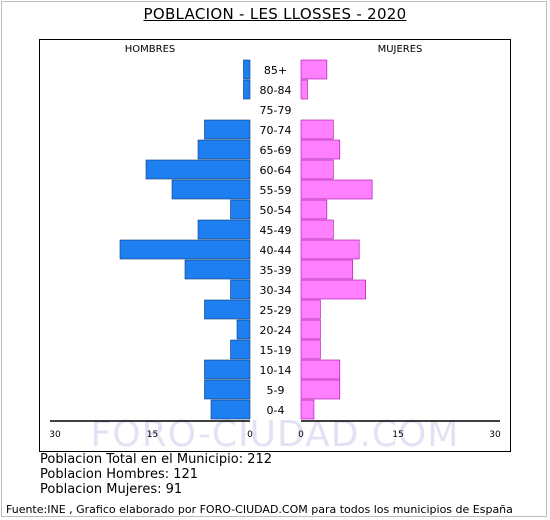  I want to click on age-label: 55-59, so click(276, 190).